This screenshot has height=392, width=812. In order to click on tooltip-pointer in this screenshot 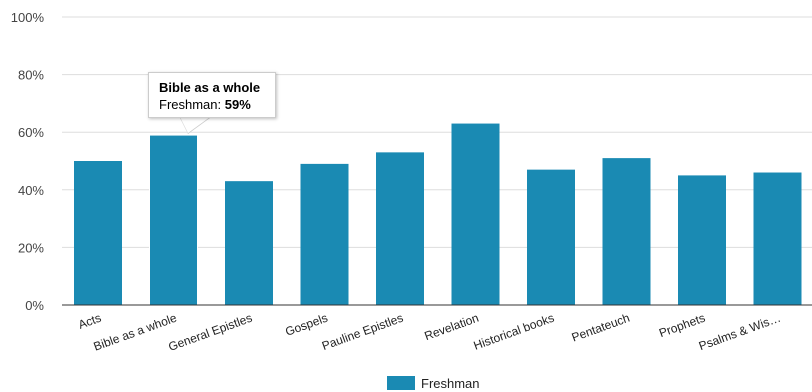, I will do `click(195, 125)`.